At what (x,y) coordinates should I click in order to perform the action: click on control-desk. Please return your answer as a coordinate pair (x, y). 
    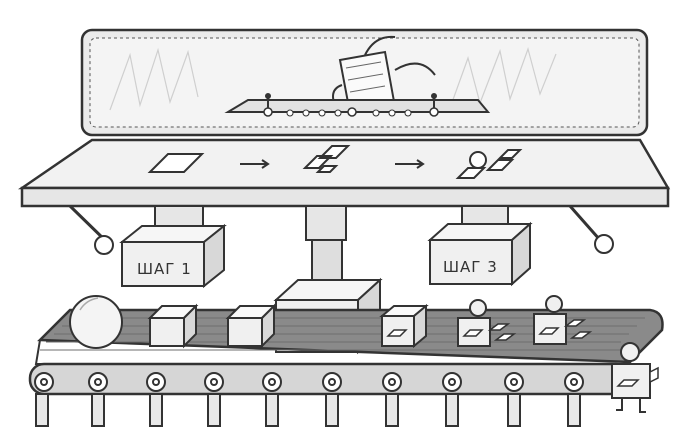
    Looking at the image, I should click on (357, 105).